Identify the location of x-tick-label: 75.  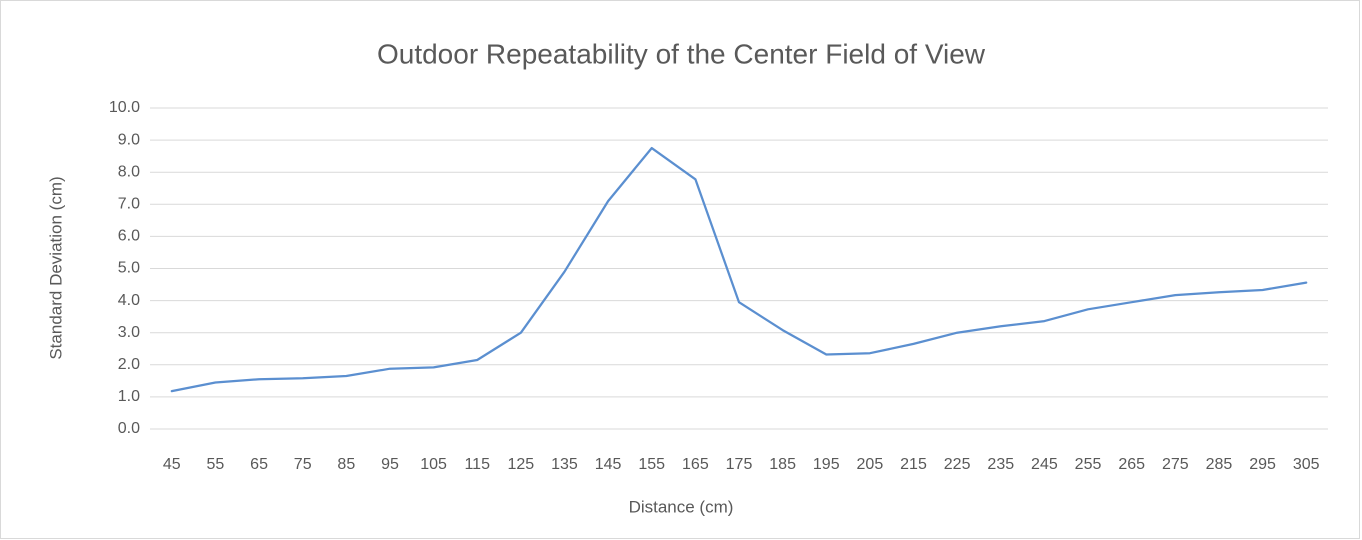
(303, 464).